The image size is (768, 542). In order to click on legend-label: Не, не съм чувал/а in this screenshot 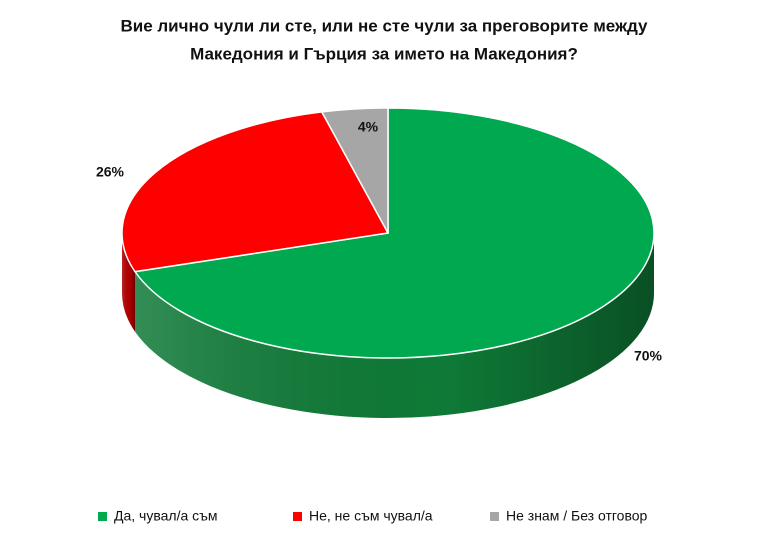, I will do `click(371, 516)`.